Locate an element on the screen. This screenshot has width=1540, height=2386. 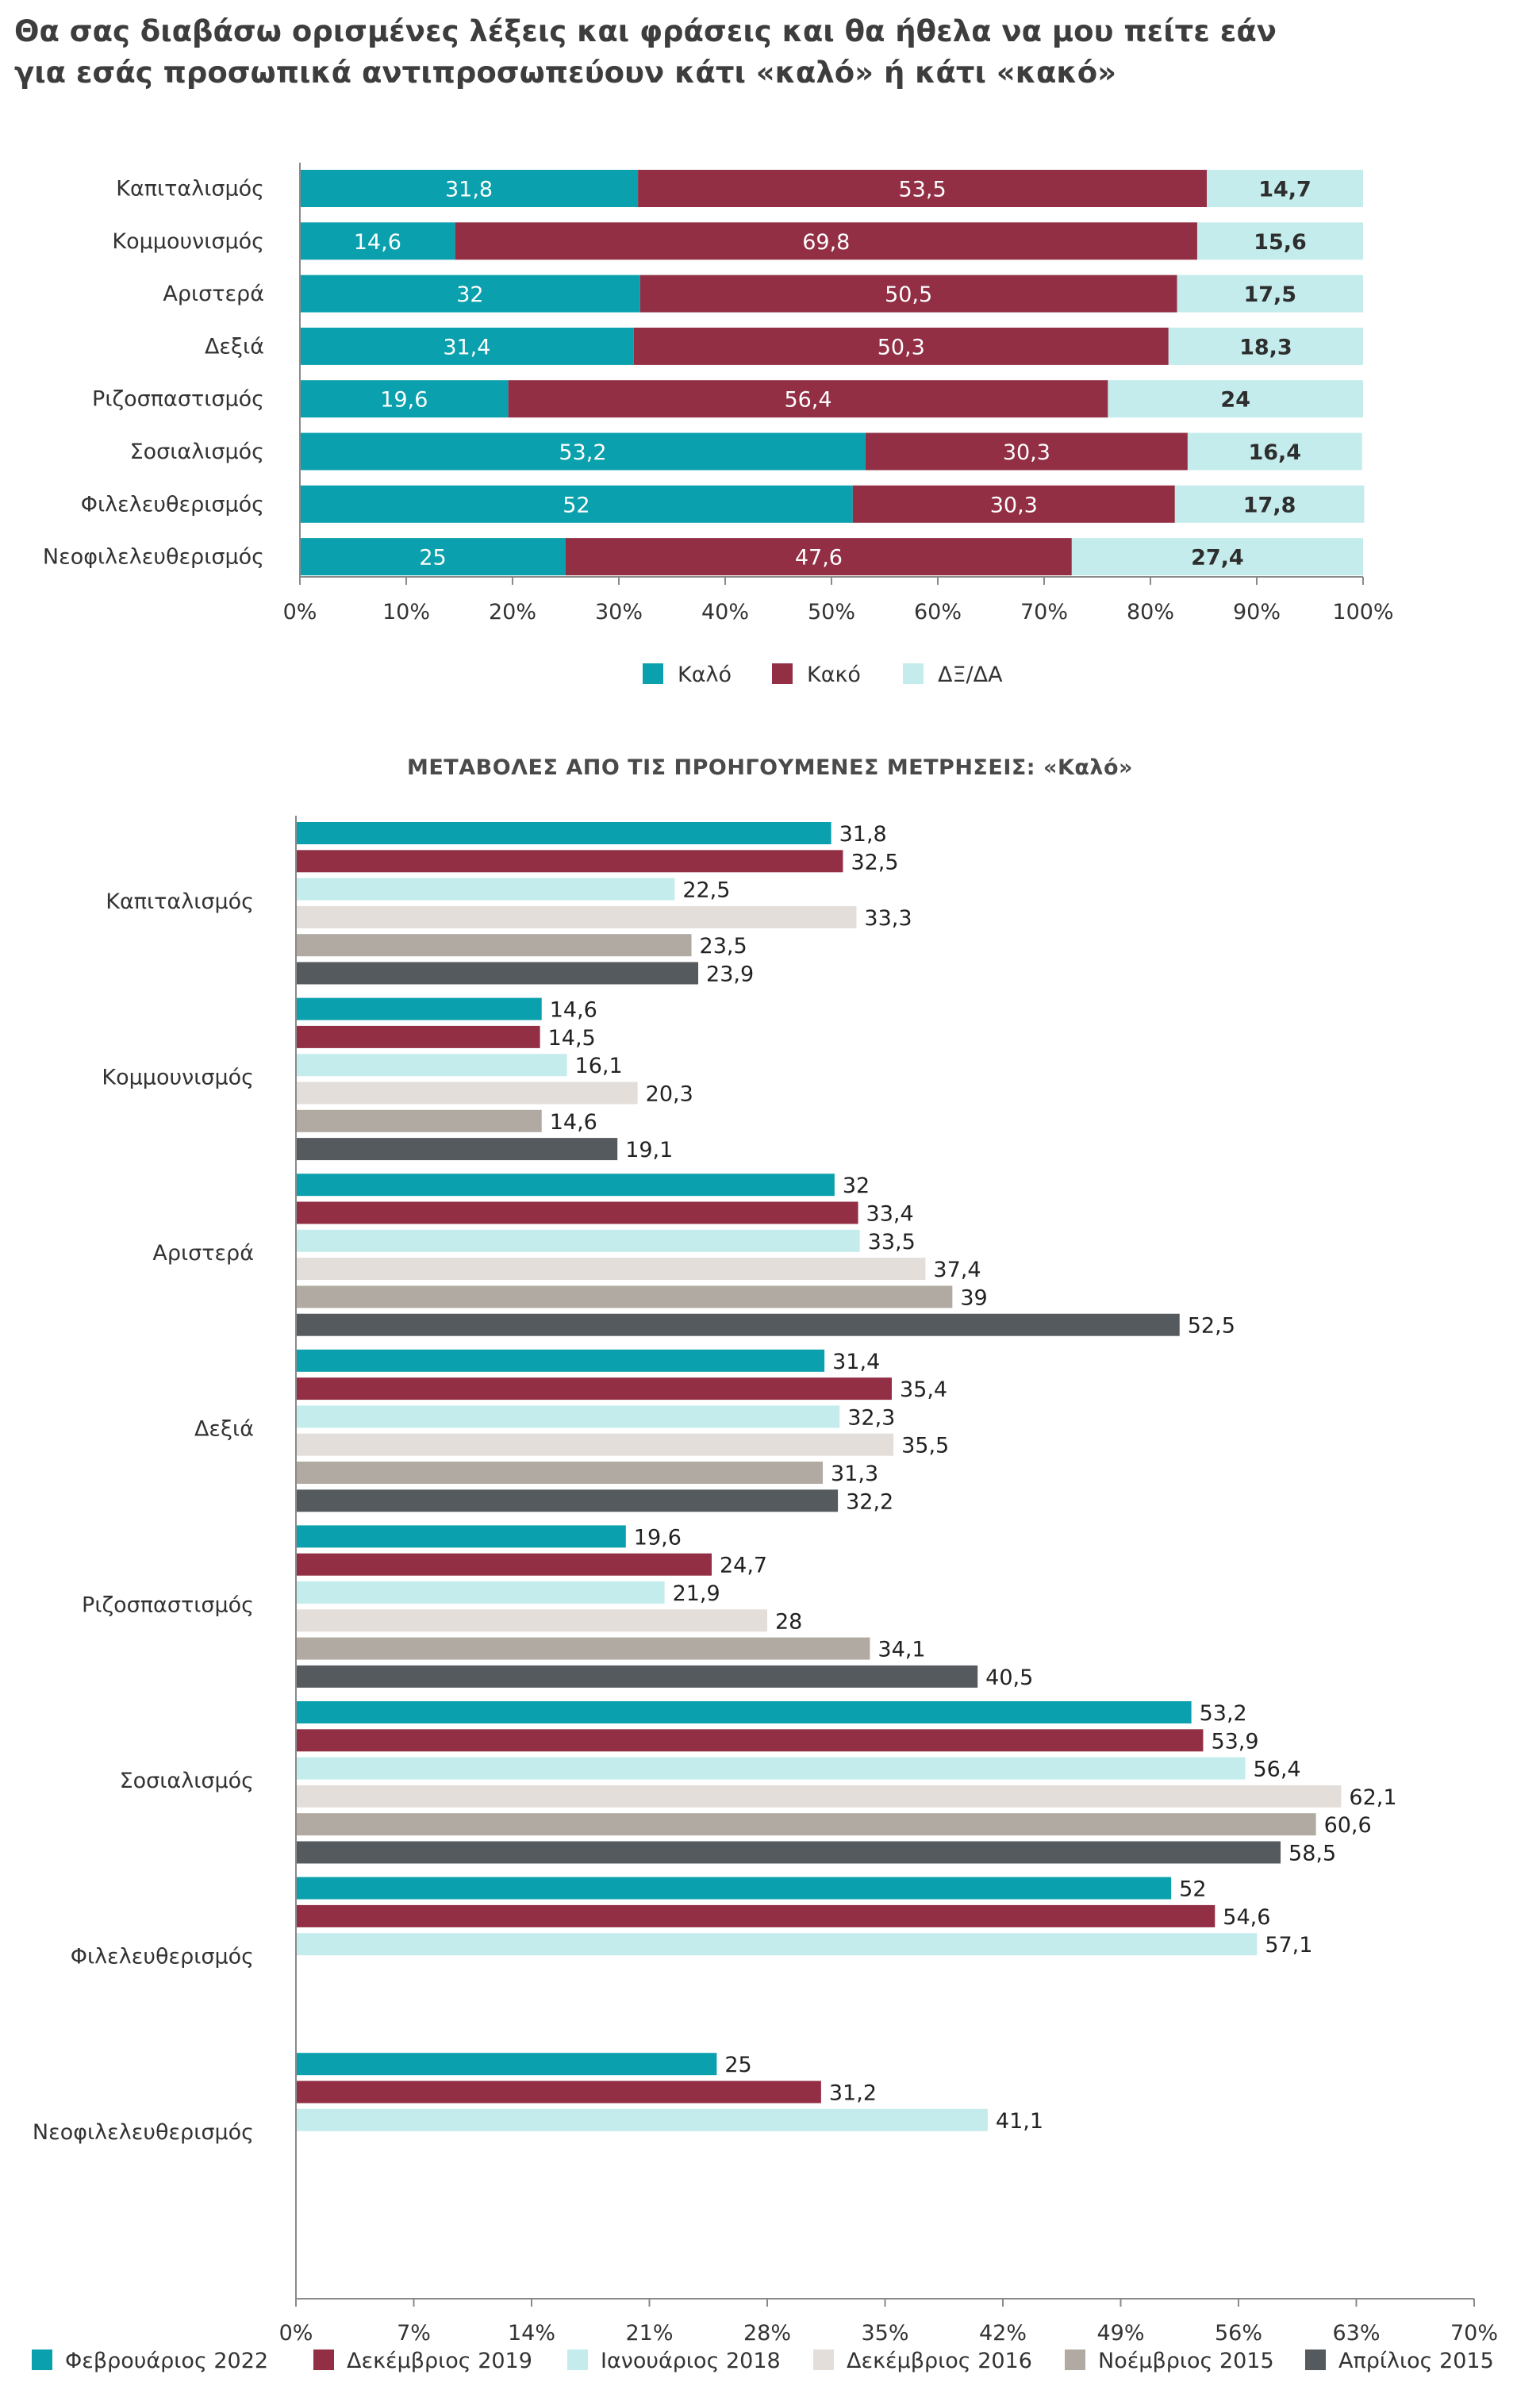
data-label: 25 is located at coordinates (433, 559).